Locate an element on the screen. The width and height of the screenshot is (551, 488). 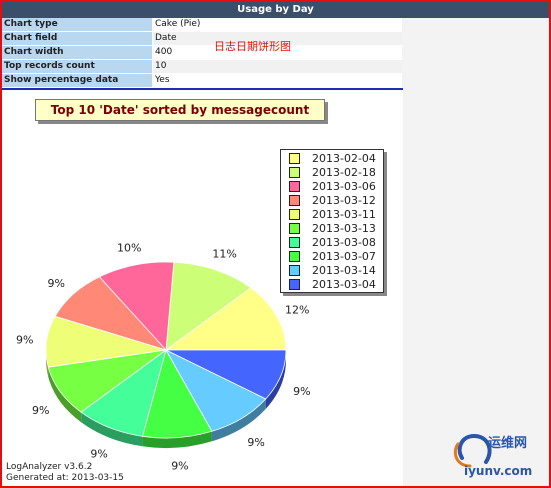
legend-item: 2013-02-18 is located at coordinates (332, 172).